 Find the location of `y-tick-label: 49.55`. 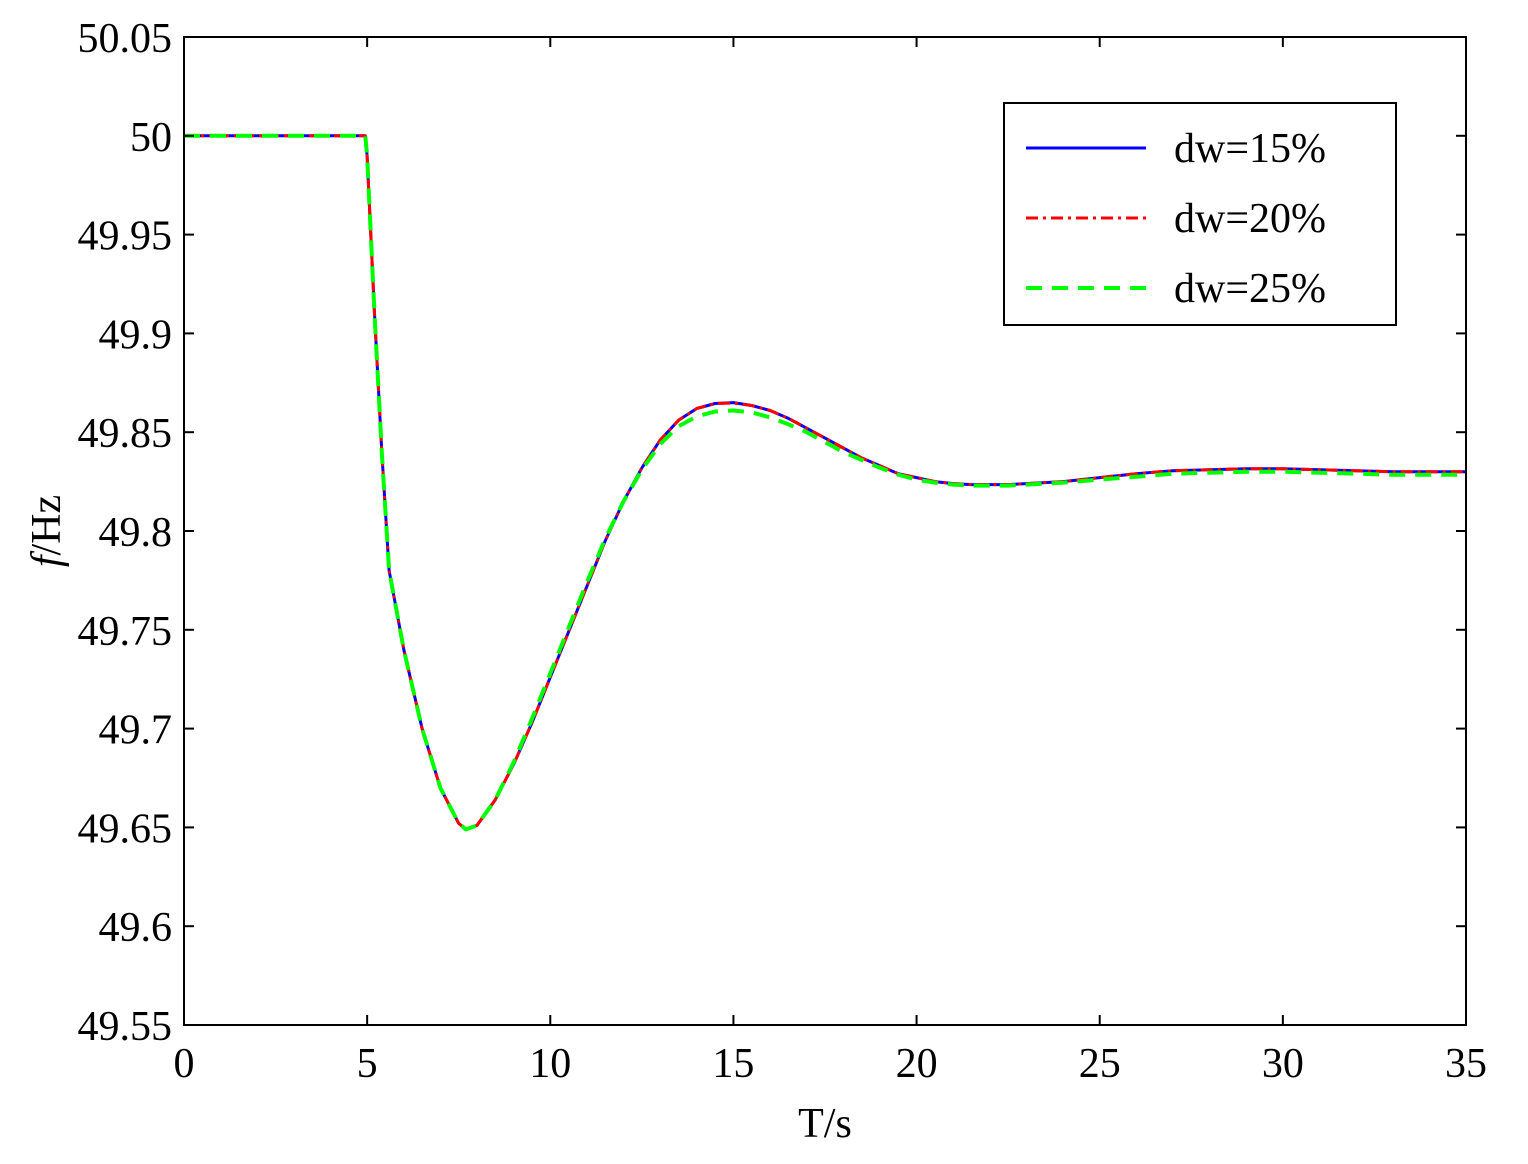

y-tick-label: 49.55 is located at coordinates (125, 1027).